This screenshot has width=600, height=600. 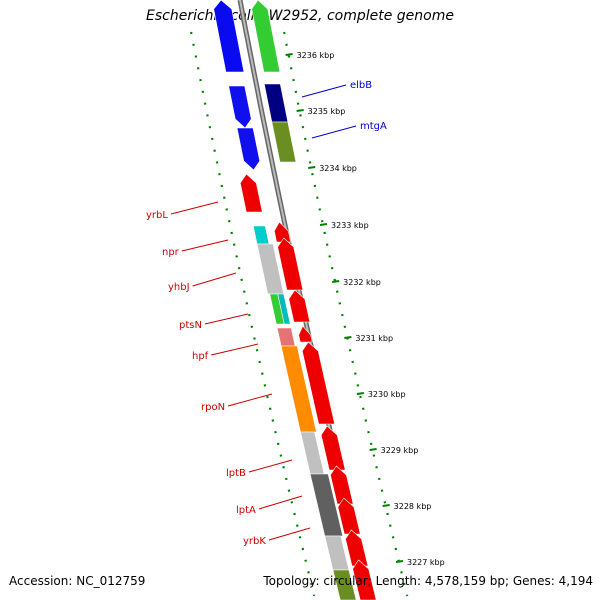 What do you see at coordinates (254, 541) in the screenshot?
I see `gene-label-reverse: yrbK` at bounding box center [254, 541].